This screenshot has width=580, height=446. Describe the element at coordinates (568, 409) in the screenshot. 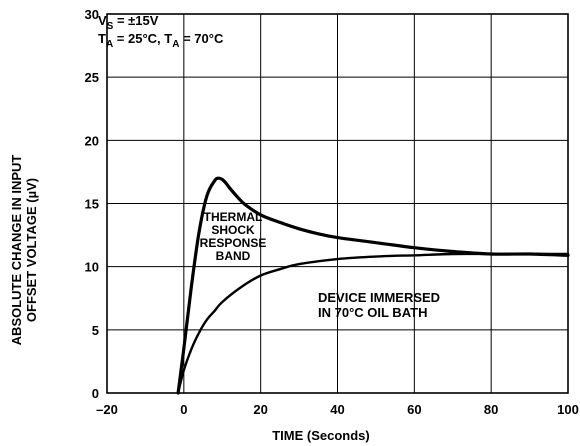

I see `x-tick-label: 100` at that location.